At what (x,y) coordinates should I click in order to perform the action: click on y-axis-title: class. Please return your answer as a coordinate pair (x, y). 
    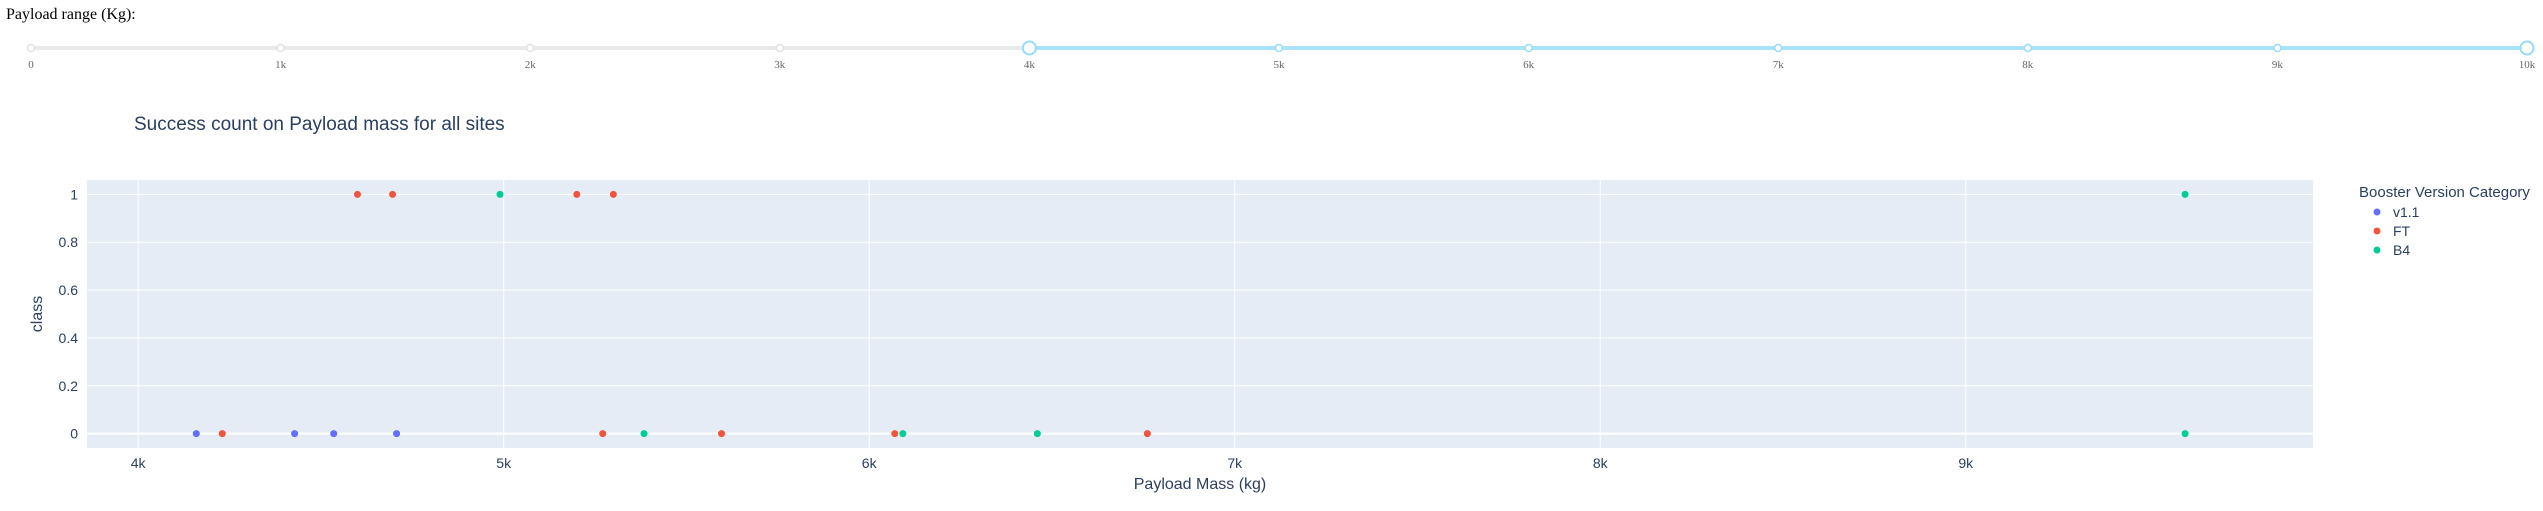
    Looking at the image, I should click on (37, 314).